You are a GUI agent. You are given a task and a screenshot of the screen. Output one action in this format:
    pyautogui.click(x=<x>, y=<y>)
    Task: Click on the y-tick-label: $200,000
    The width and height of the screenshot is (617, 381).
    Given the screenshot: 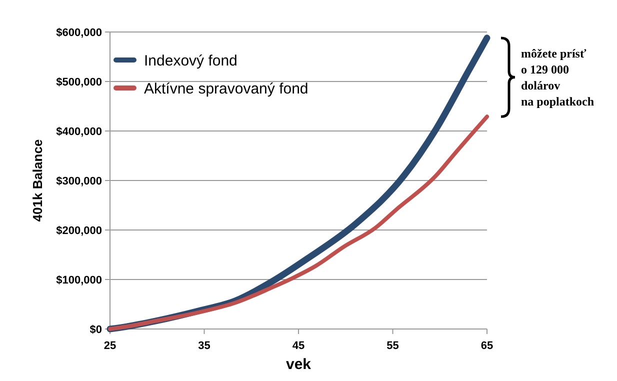 What is the action you would take?
    pyautogui.click(x=79, y=230)
    